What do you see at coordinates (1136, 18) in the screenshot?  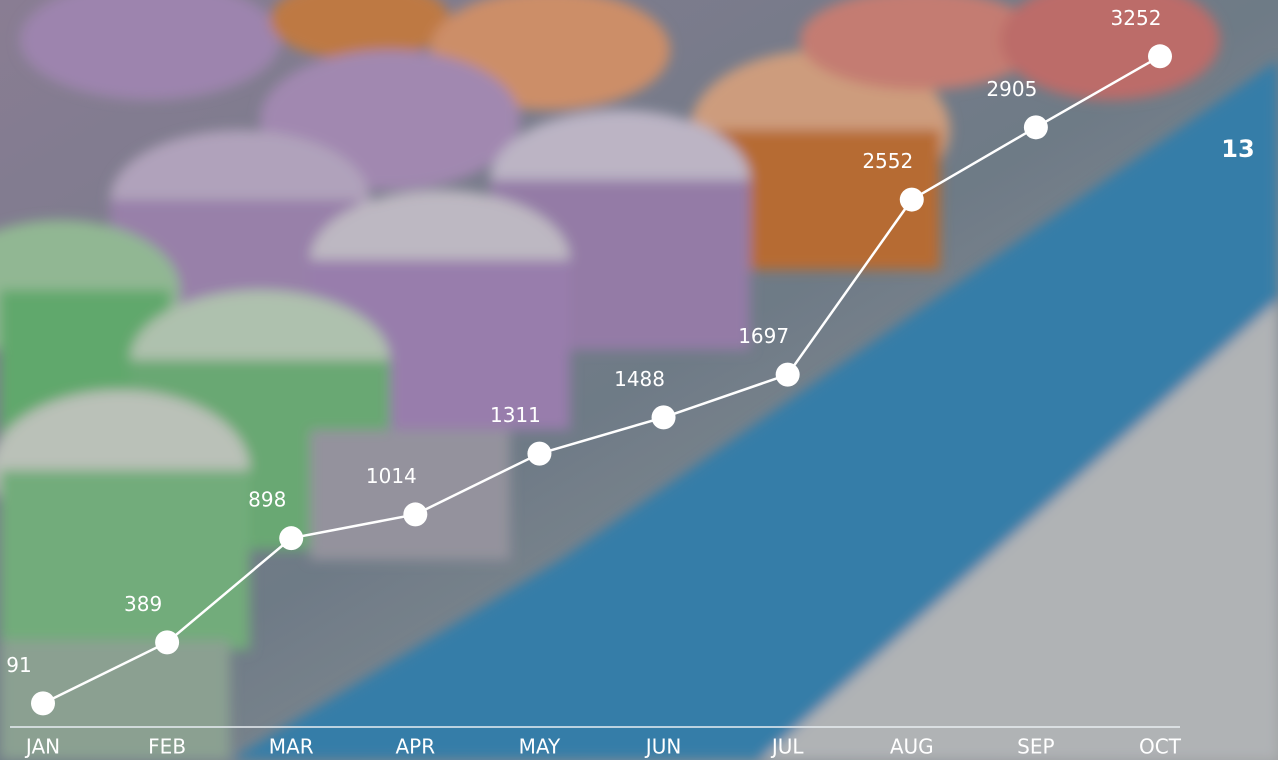 I see `value-label: 3252` at bounding box center [1136, 18].